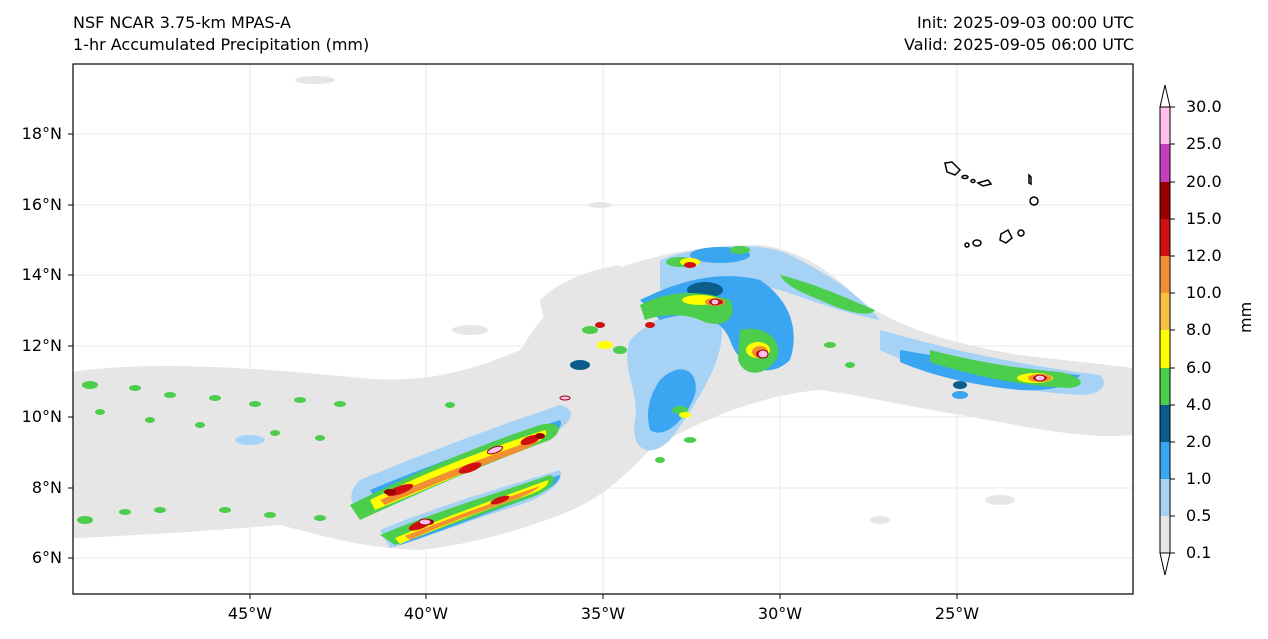  What do you see at coordinates (1204, 143) in the screenshot?
I see `colorbar-label: 25.0` at bounding box center [1204, 143].